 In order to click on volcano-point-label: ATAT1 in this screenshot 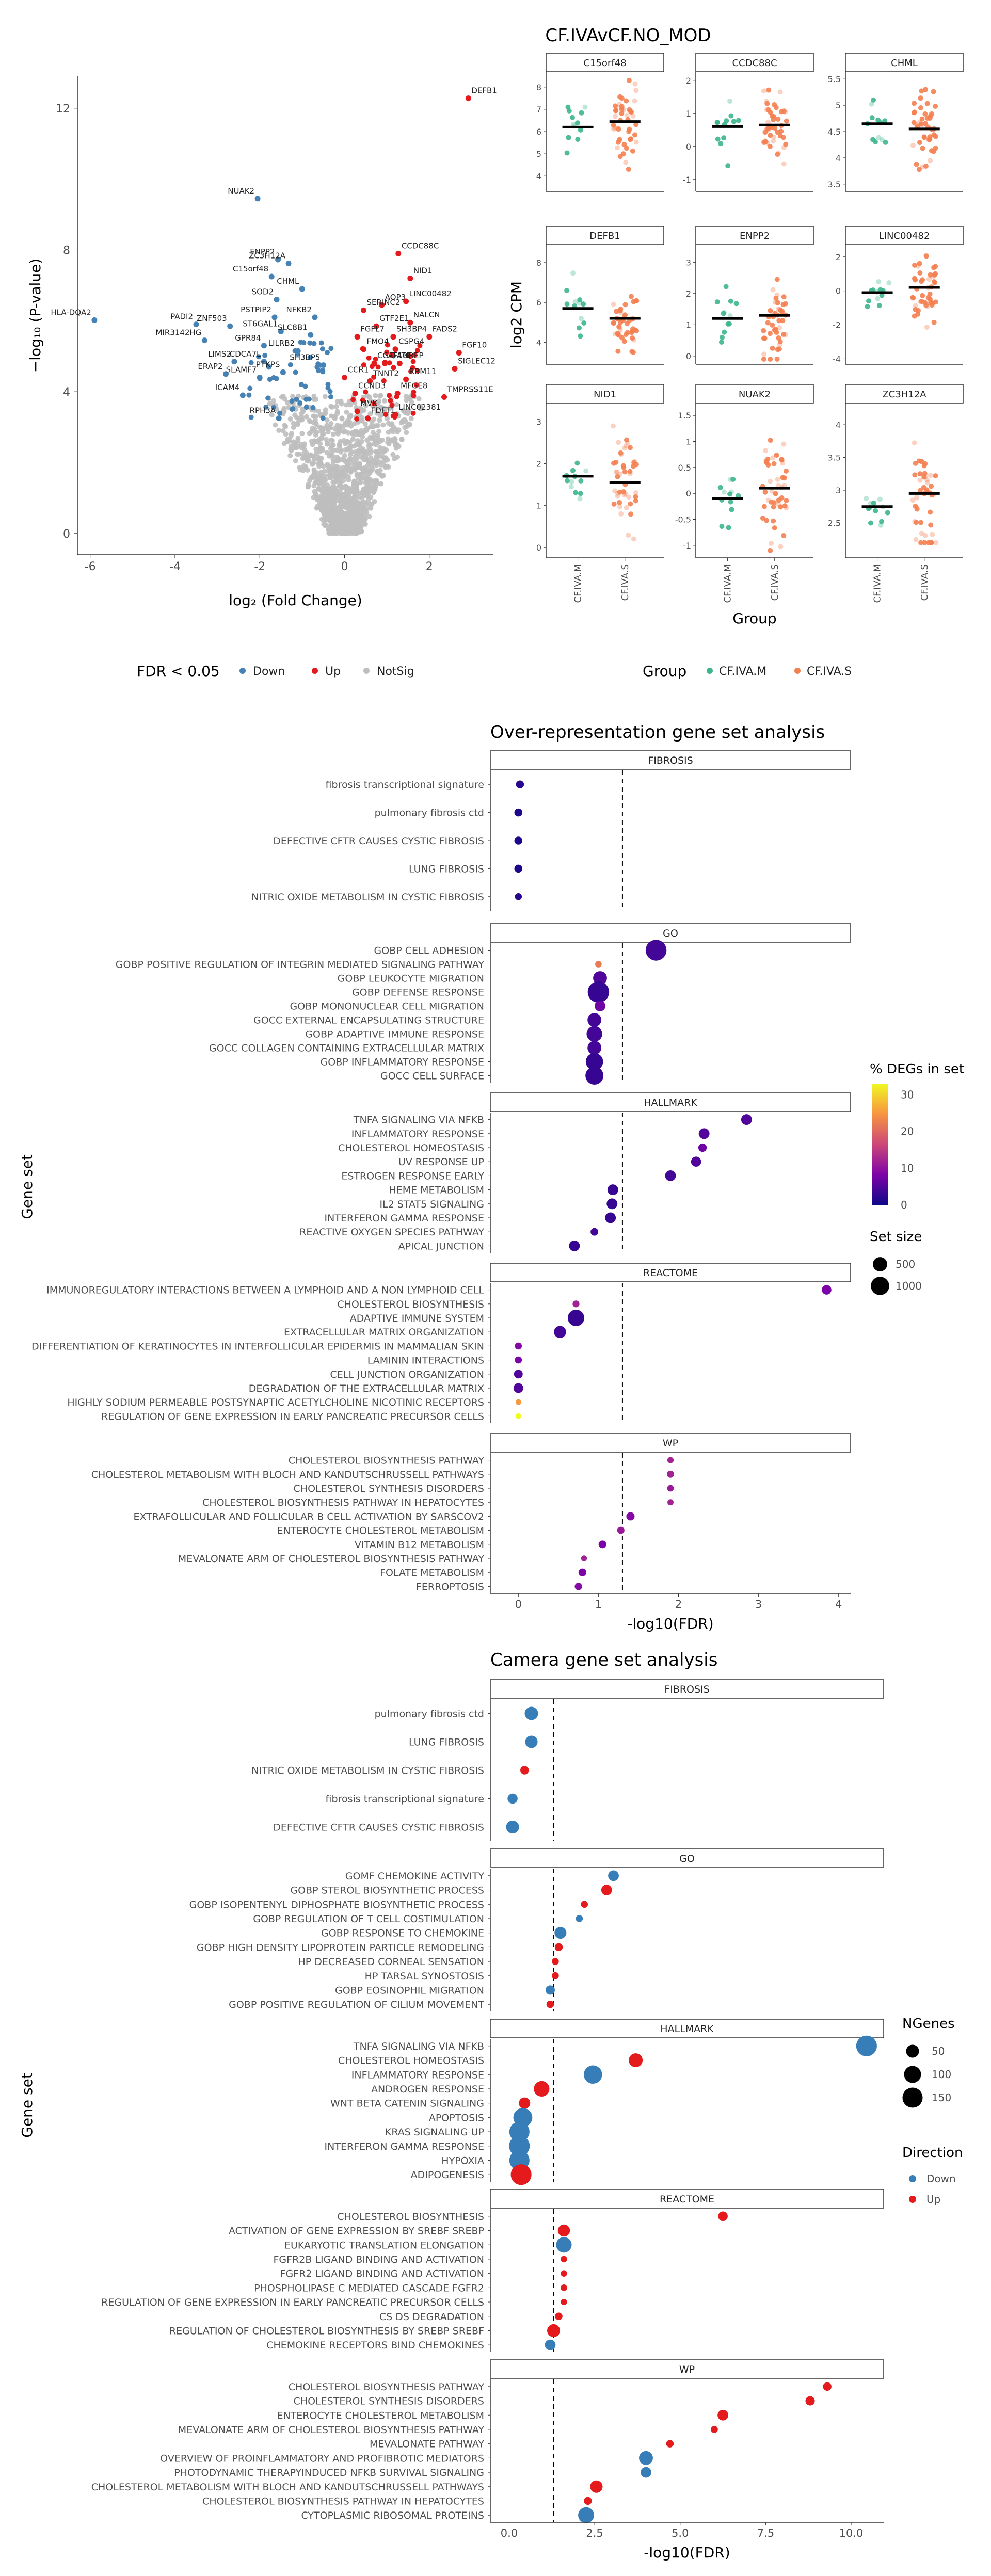, I will do `click(399, 356)`.